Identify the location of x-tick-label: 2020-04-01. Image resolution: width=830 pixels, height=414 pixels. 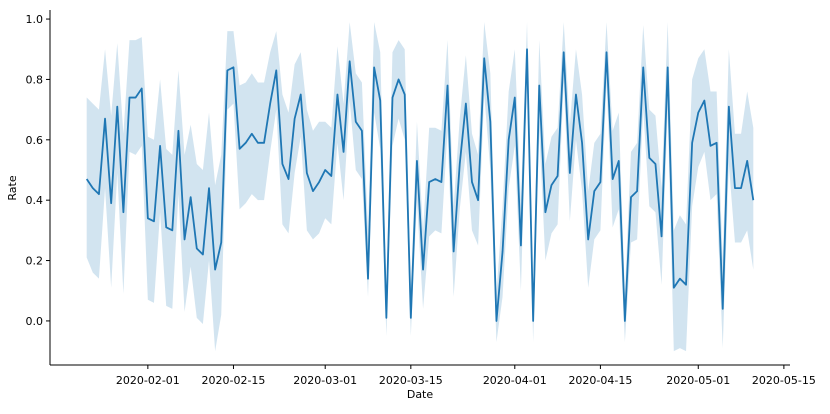
(515, 380).